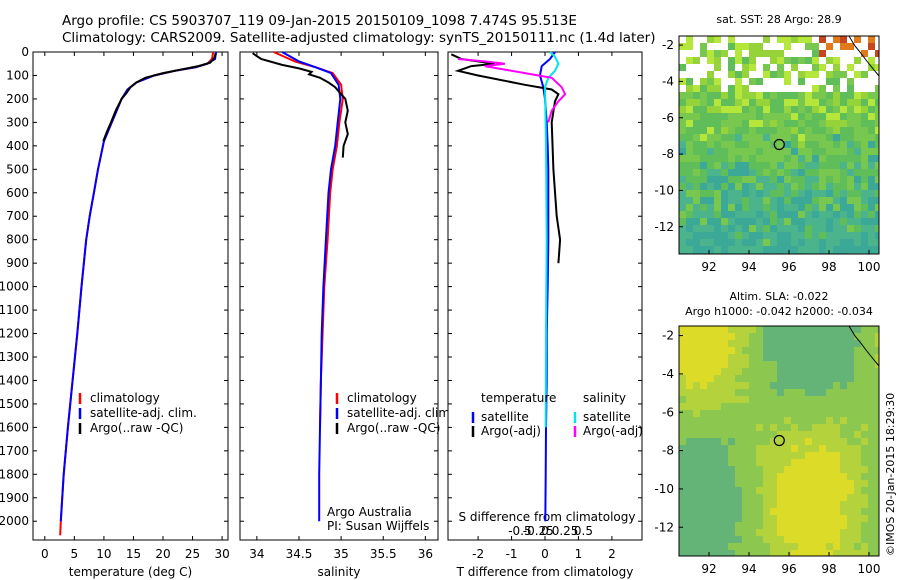 The height and width of the screenshot is (580, 900). I want to click on y-tick-label: 200, so click(17, 99).